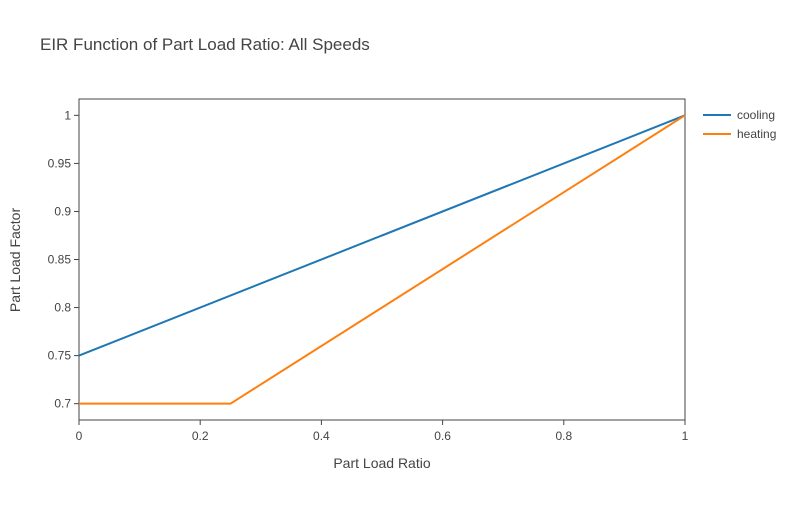 The image size is (800, 505). I want to click on legend-label: heating, so click(756, 134).